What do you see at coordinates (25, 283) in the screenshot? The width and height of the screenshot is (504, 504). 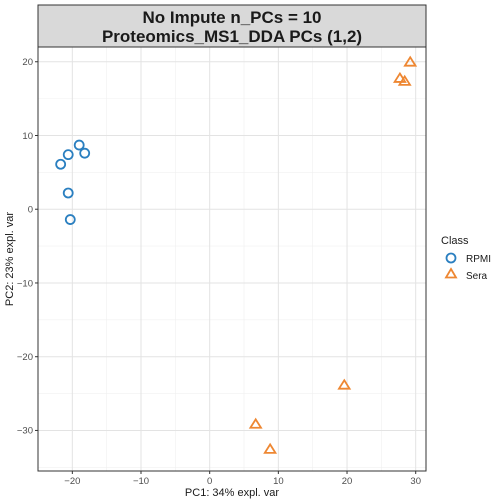 I see `y-tick-label: −10` at bounding box center [25, 283].